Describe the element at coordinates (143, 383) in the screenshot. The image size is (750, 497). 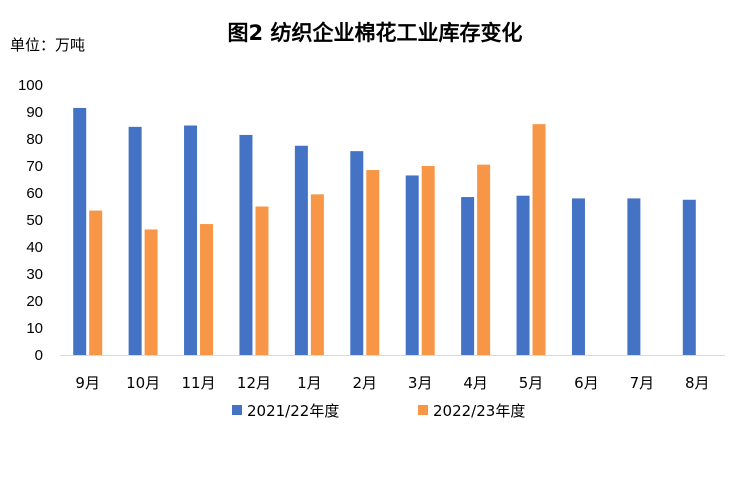
I see `x-category-label: 10月` at that location.